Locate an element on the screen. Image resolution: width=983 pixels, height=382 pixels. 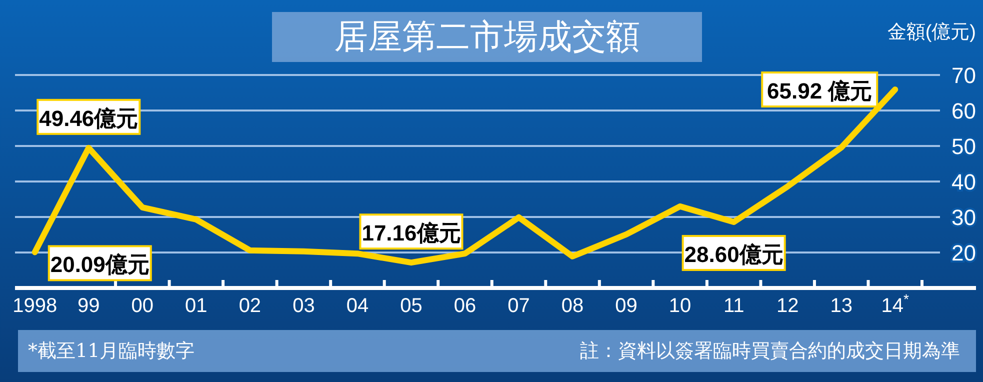
data-label: 65.92 億元 is located at coordinates (819, 90).